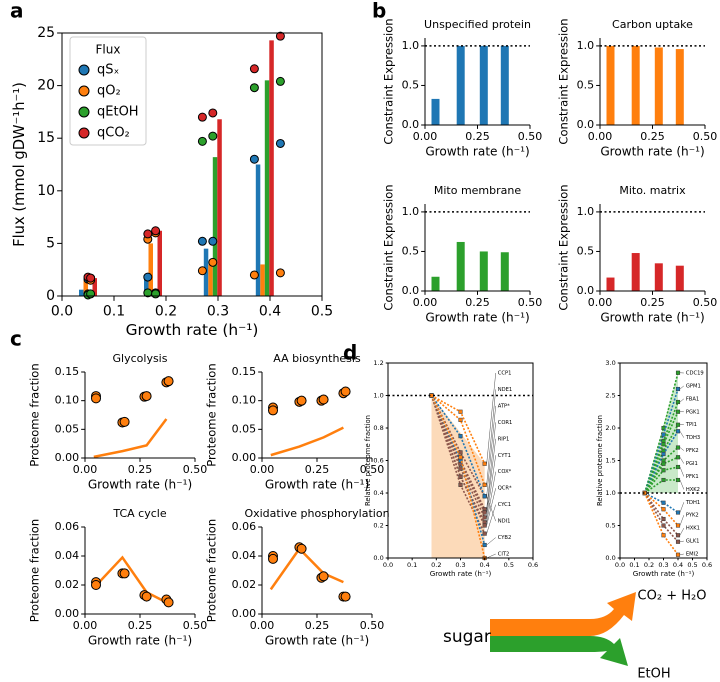 The height and width of the screenshot is (682, 720). What do you see at coordinates (244, 613) in the screenshot?
I see `y-tick-label: 0.00` at bounding box center [244, 613].